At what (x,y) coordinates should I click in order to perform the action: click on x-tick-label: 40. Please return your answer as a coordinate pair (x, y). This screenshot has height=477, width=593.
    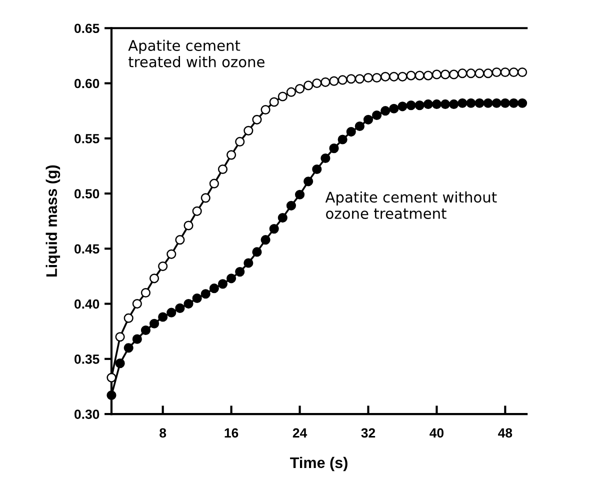
    Looking at the image, I should click on (437, 433).